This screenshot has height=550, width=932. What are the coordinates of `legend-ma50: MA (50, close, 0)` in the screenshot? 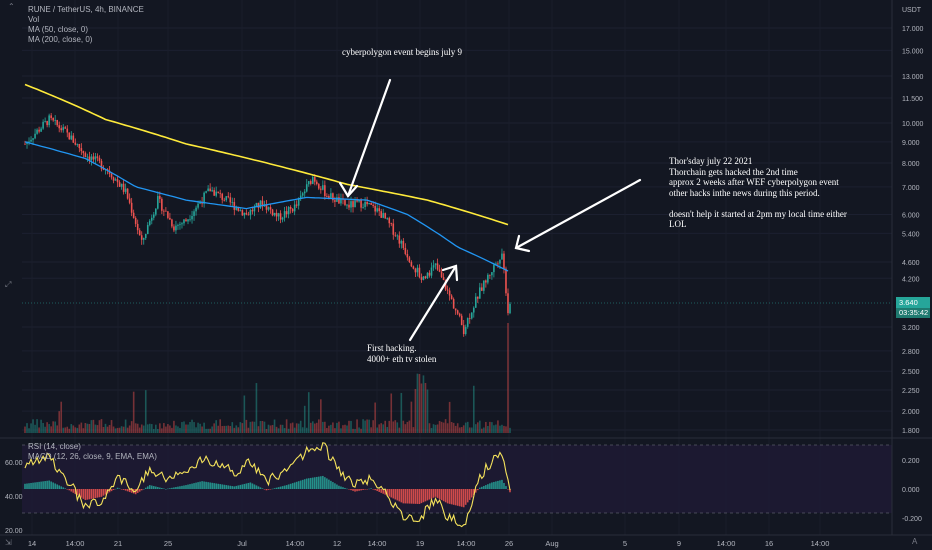 It's located at (58, 29).